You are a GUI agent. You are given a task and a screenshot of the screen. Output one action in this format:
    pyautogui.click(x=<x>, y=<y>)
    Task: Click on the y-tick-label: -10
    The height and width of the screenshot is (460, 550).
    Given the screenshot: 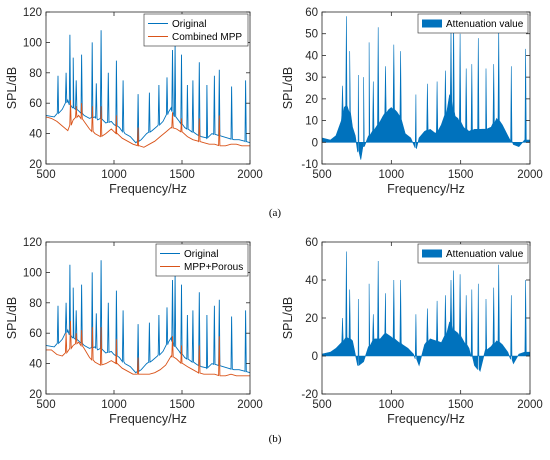 What is the action you would take?
    pyautogui.click(x=309, y=165)
    